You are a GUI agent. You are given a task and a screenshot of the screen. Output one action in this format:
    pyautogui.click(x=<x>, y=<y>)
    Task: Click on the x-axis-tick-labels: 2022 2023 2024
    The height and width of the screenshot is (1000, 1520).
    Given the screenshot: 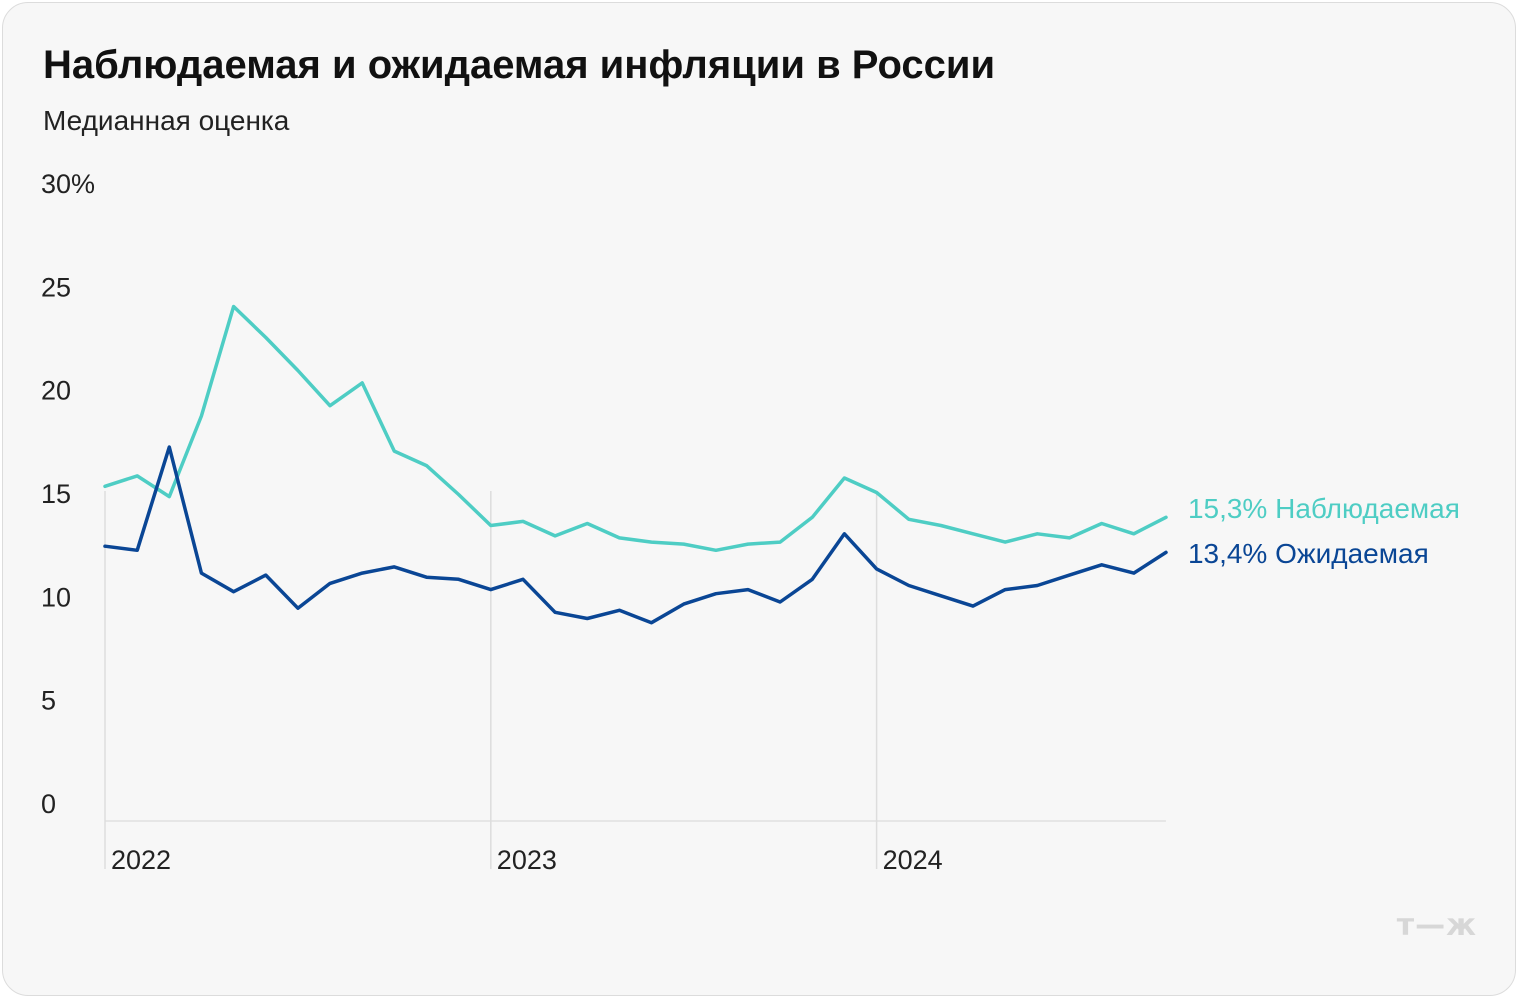 What is the action you would take?
    pyautogui.click(x=527, y=860)
    